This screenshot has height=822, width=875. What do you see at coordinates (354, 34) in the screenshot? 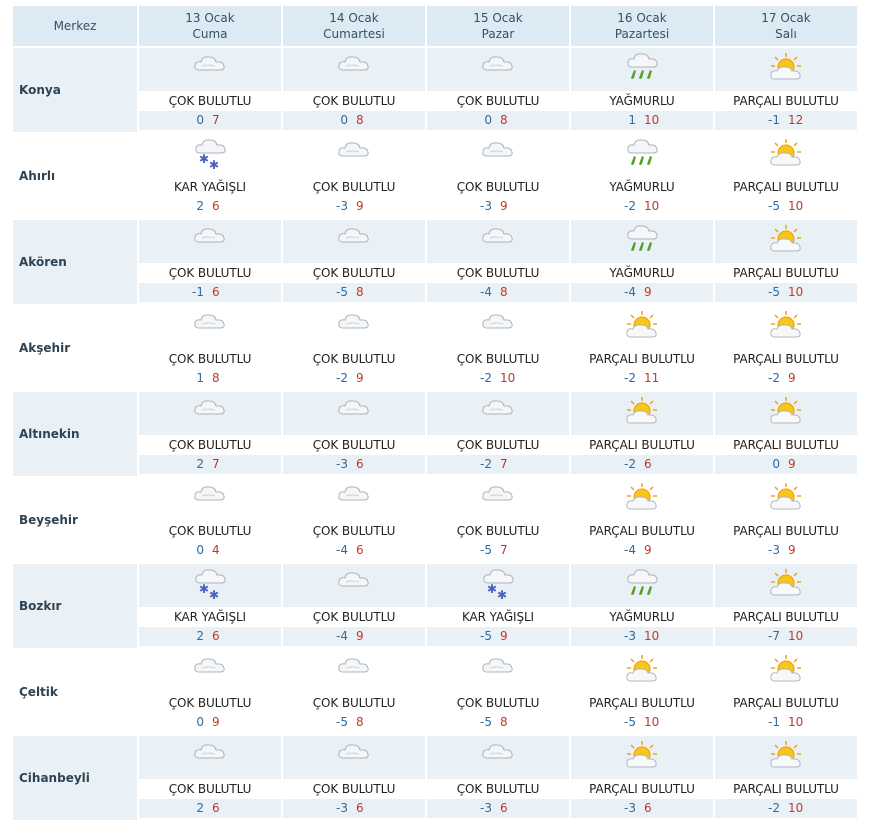
I see `day-weekday: Cumartesi` at bounding box center [354, 34].